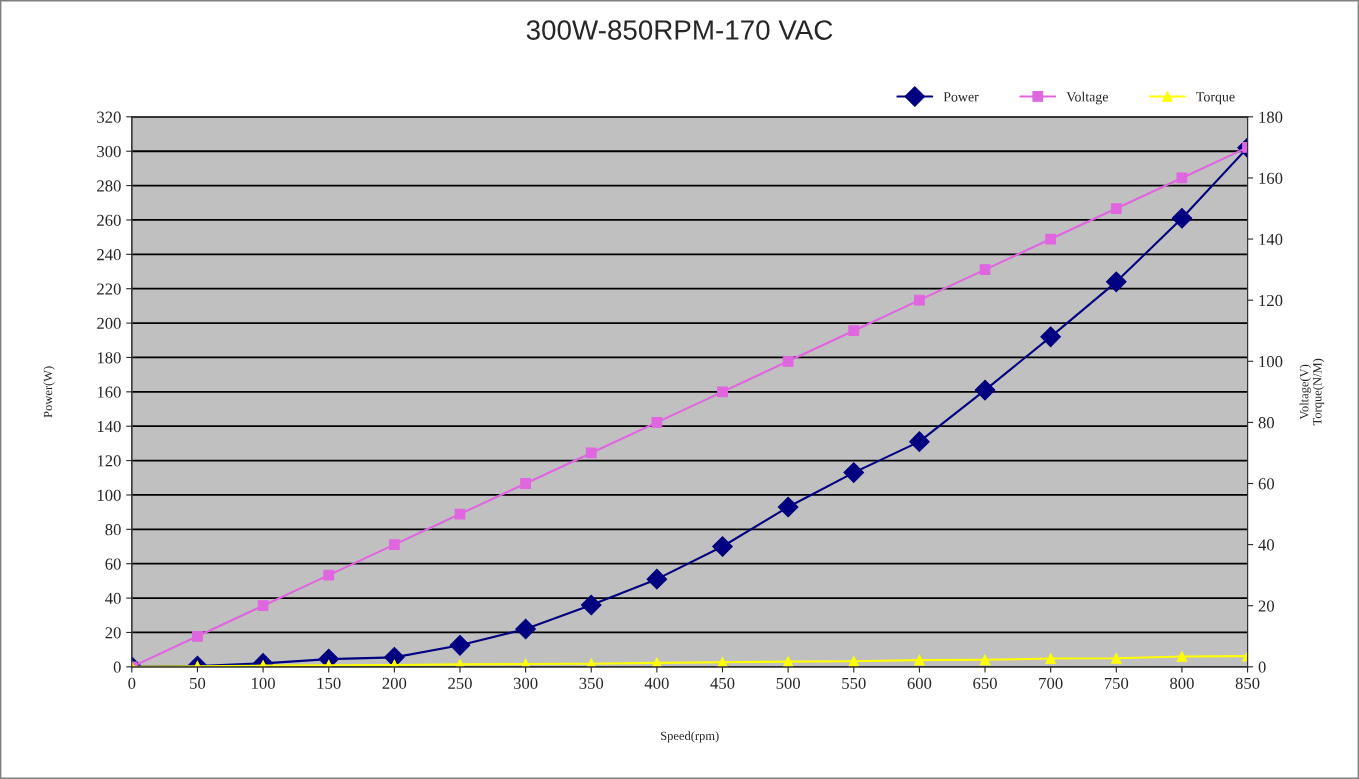 This screenshot has height=779, width=1359. I want to click on y-tick-label: 120, so click(109, 461).